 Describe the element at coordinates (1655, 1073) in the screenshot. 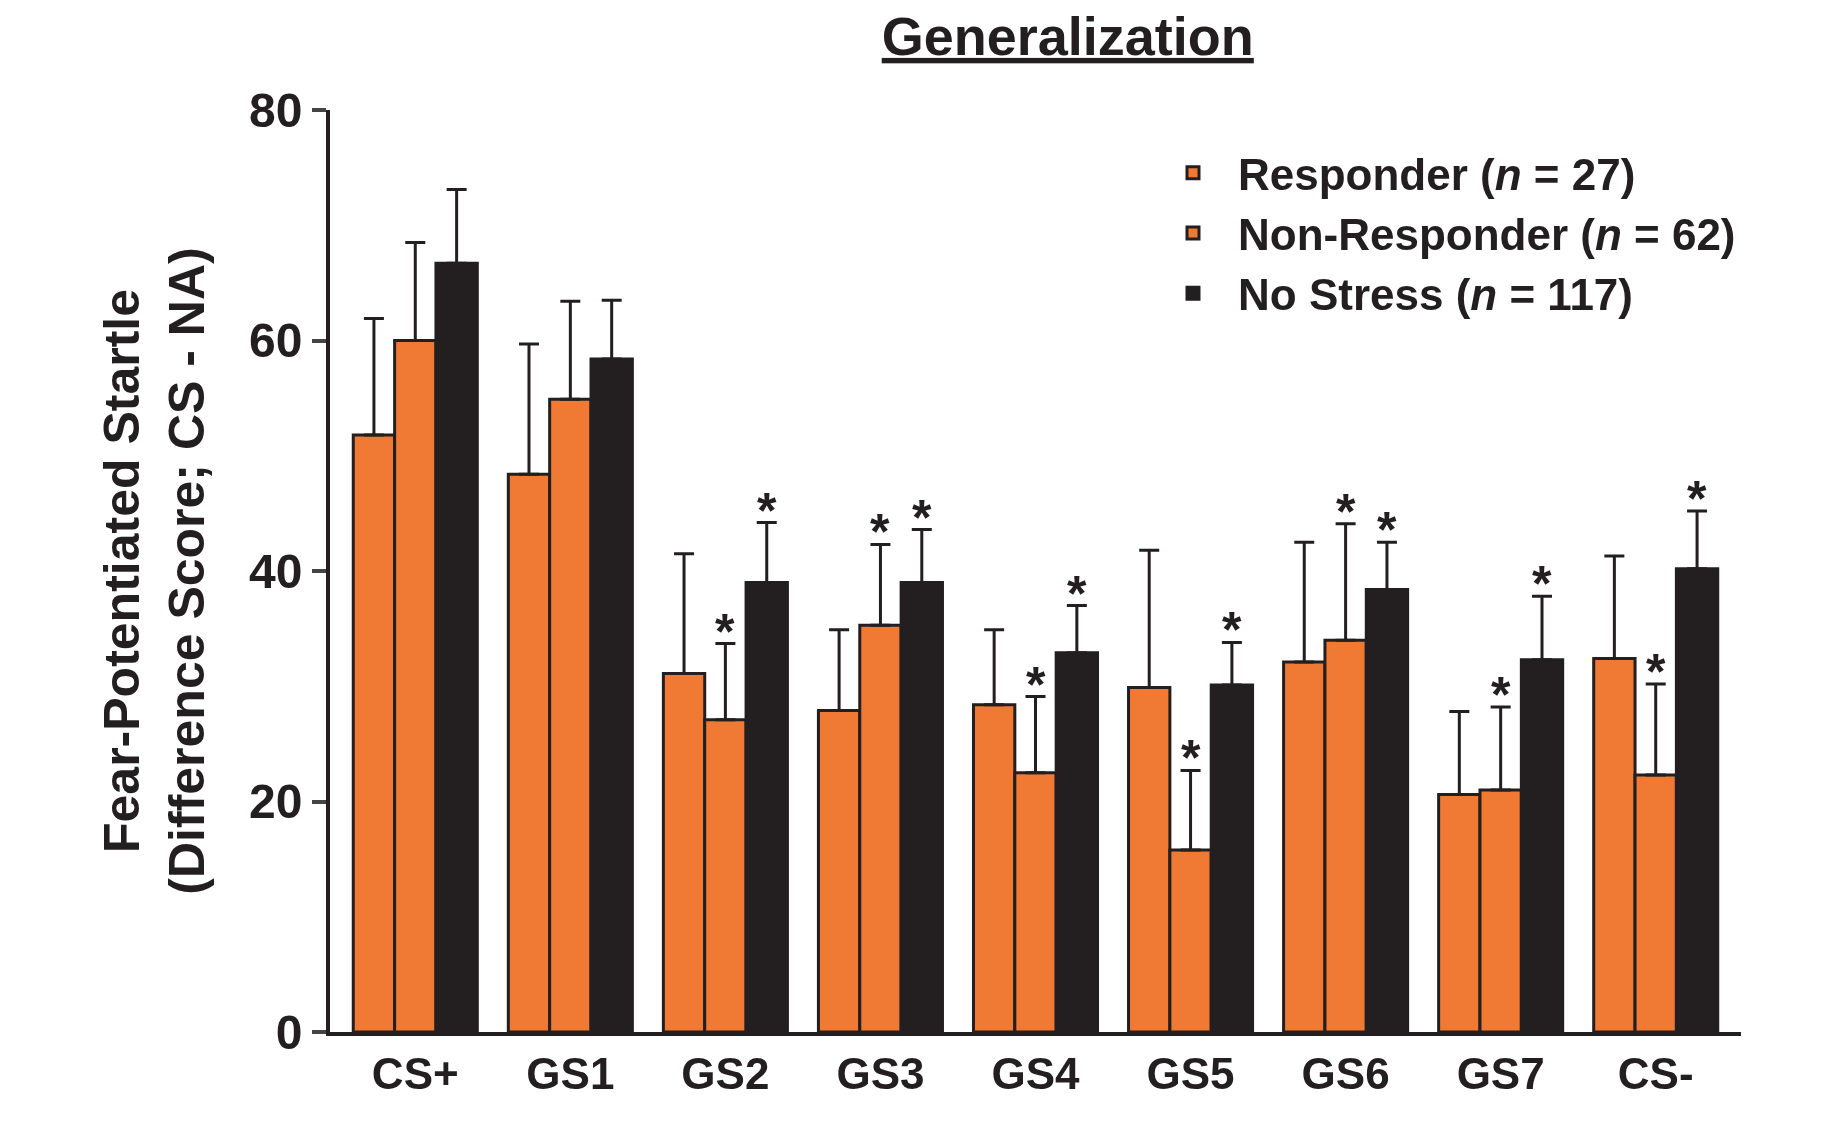

I see `x-tick-label: CS-` at that location.